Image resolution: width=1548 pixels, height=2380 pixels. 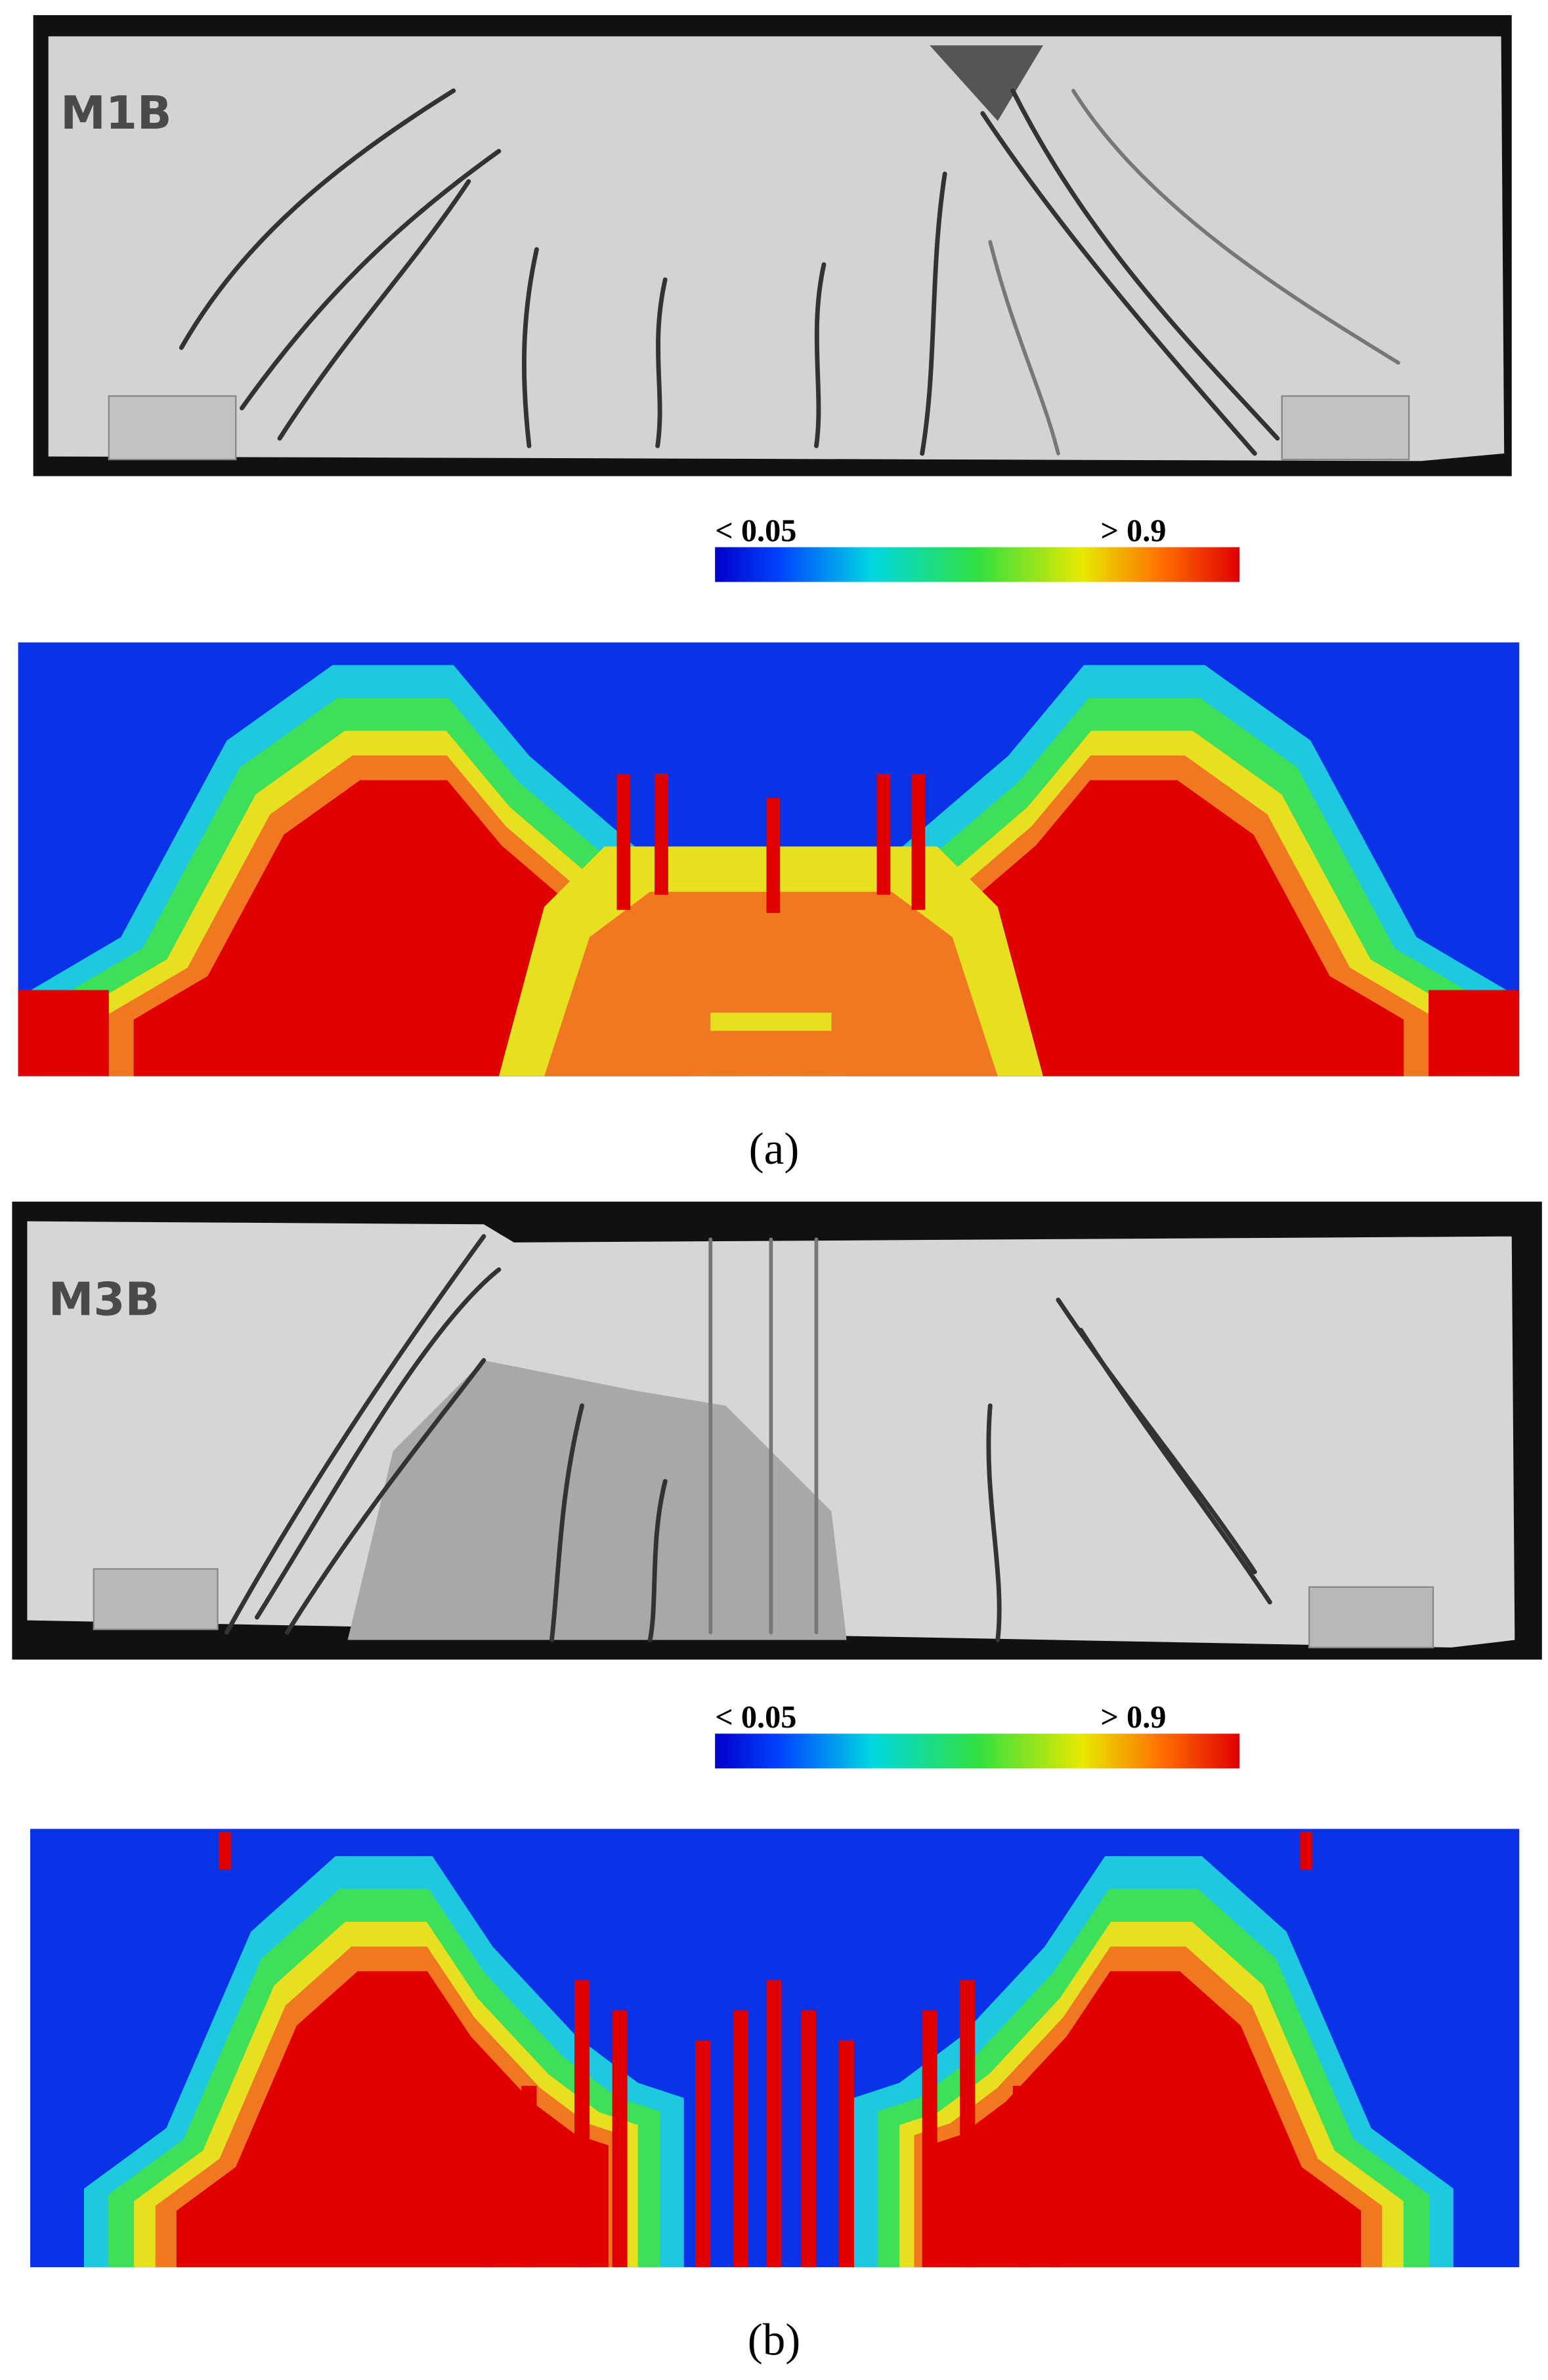 What do you see at coordinates (105, 1299) in the screenshot?
I see `specimen-label: M3B` at bounding box center [105, 1299].